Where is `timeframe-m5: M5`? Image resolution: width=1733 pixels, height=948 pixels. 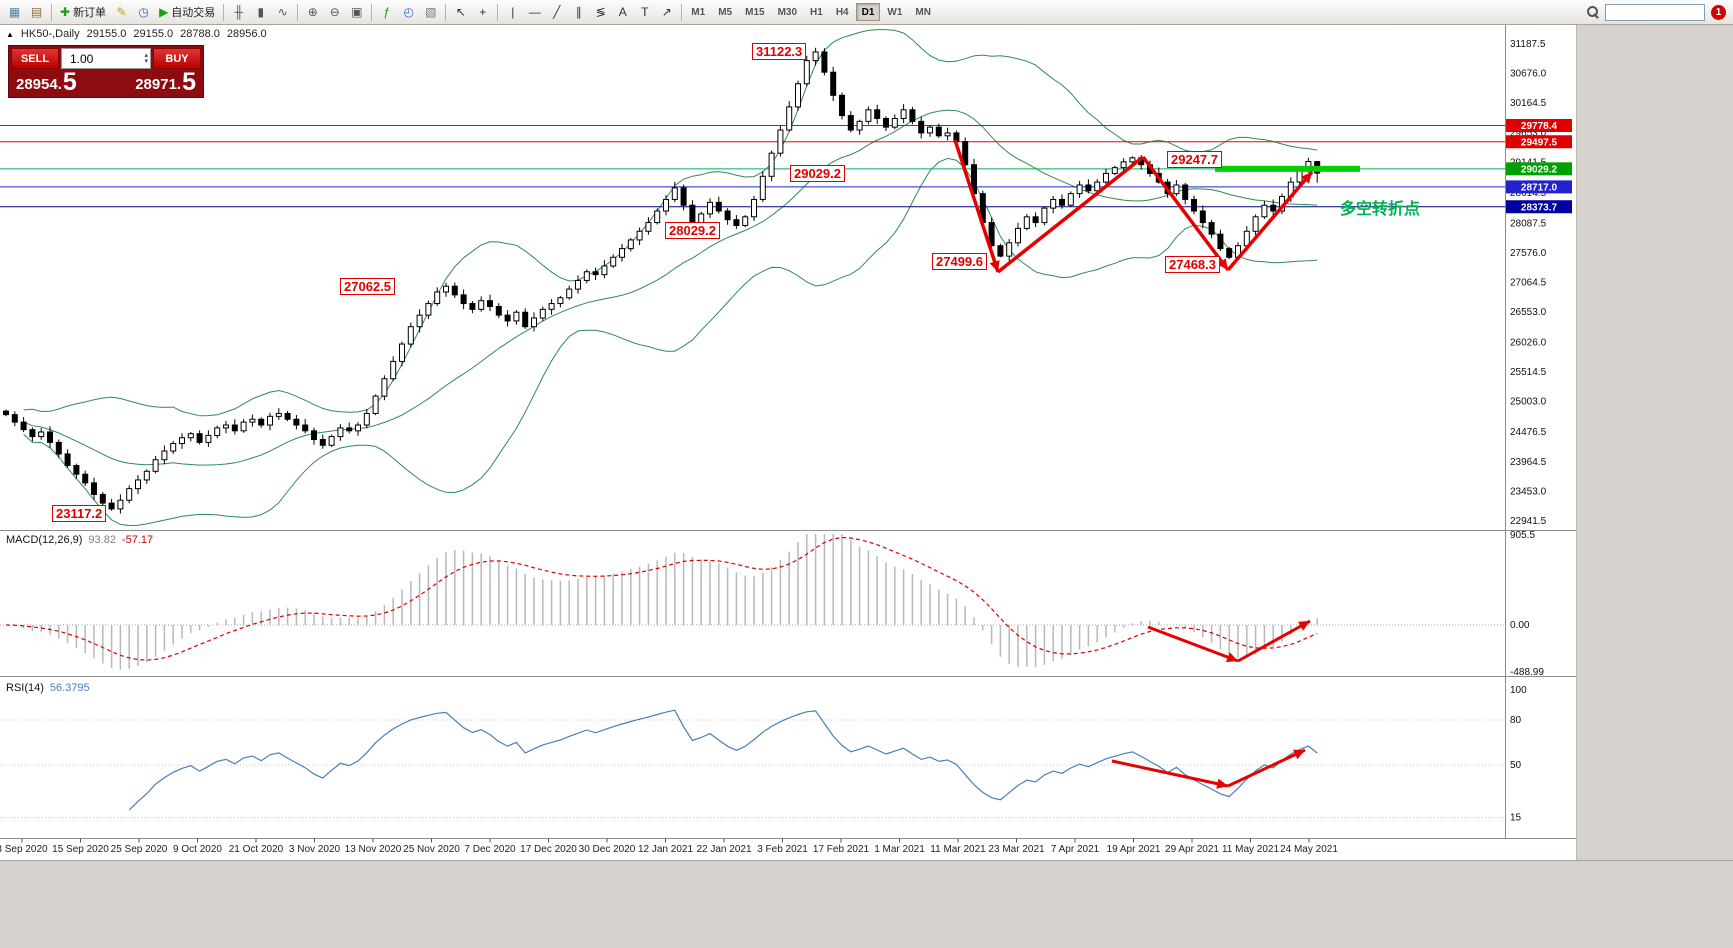
timeframe-m5: M5 is located at coordinates (725, 12).